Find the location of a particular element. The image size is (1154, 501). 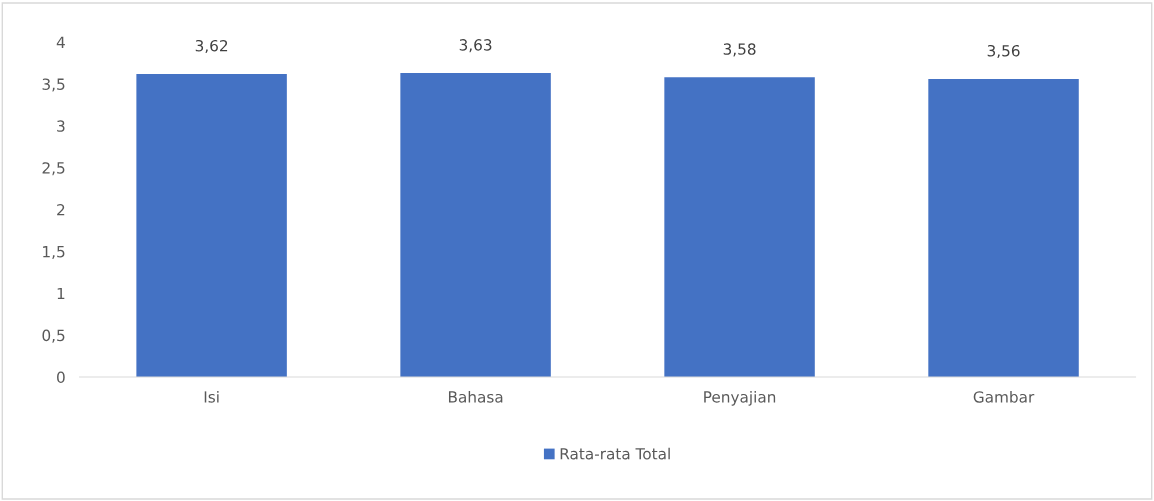

x-tick-label: Bahasa is located at coordinates (475, 396).